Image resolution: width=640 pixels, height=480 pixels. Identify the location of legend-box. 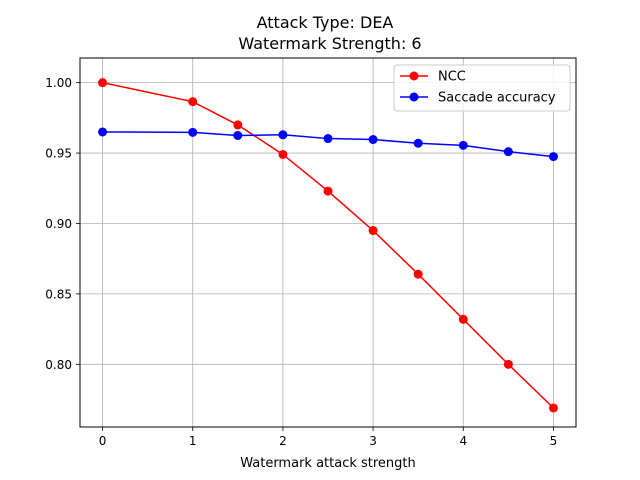
(482, 88).